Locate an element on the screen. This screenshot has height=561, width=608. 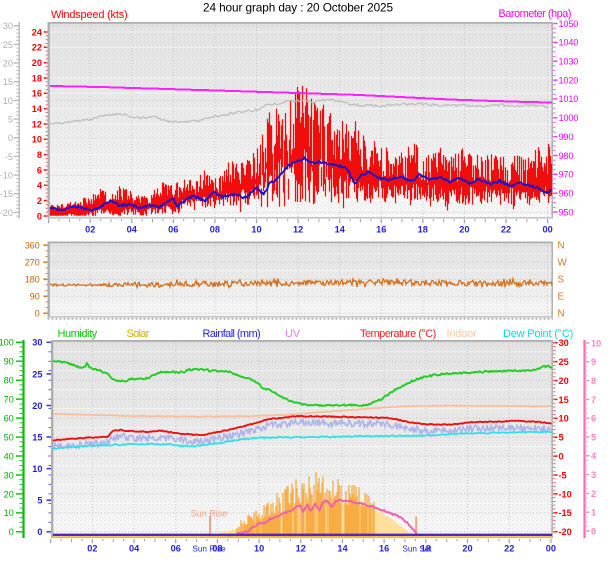
svg-text: 6 is located at coordinates (593, 419).